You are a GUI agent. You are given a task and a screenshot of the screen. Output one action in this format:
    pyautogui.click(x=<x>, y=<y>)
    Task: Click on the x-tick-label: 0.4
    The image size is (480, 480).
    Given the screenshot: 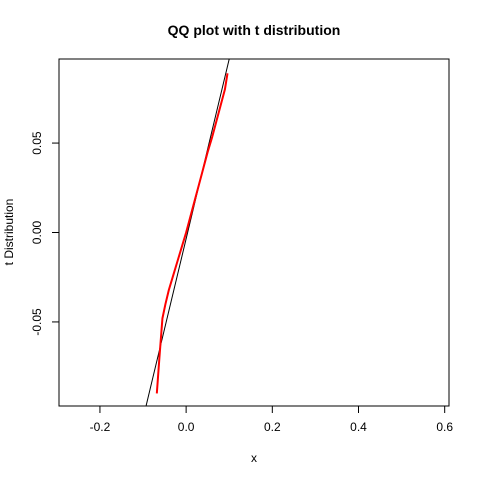 What is the action you would take?
    pyautogui.click(x=358, y=427)
    